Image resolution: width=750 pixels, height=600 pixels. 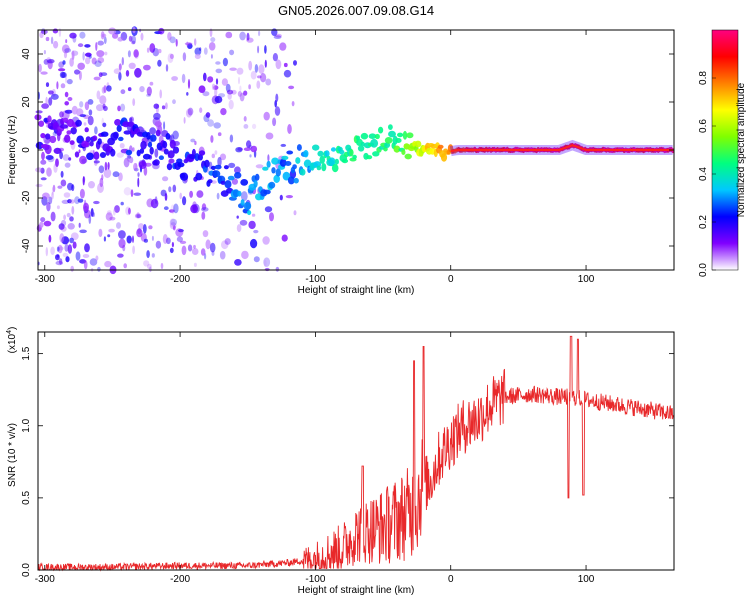 What do you see at coordinates (180, 279) in the screenshot?
I see `spectrogram-xtick-label: -200` at bounding box center [180, 279].